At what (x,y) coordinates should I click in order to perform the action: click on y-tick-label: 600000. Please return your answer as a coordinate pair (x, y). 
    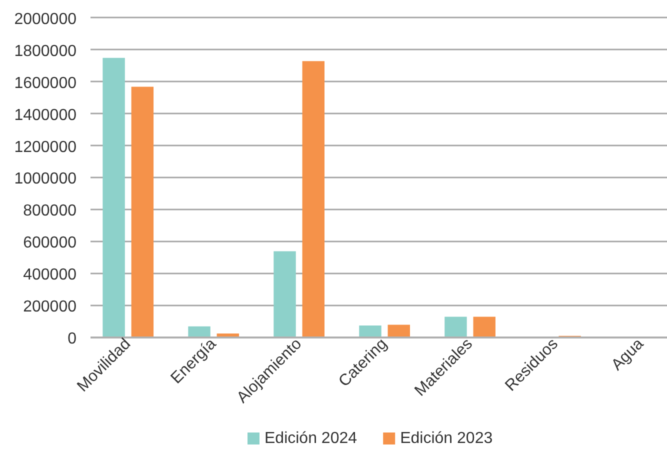
    Looking at the image, I should click on (50, 243).